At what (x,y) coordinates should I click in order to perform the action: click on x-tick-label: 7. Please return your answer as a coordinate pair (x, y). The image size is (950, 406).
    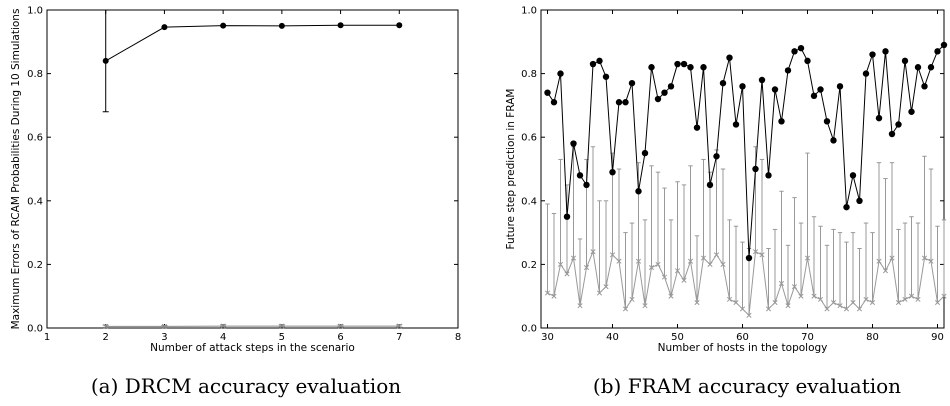
    Looking at the image, I should click on (399, 337).